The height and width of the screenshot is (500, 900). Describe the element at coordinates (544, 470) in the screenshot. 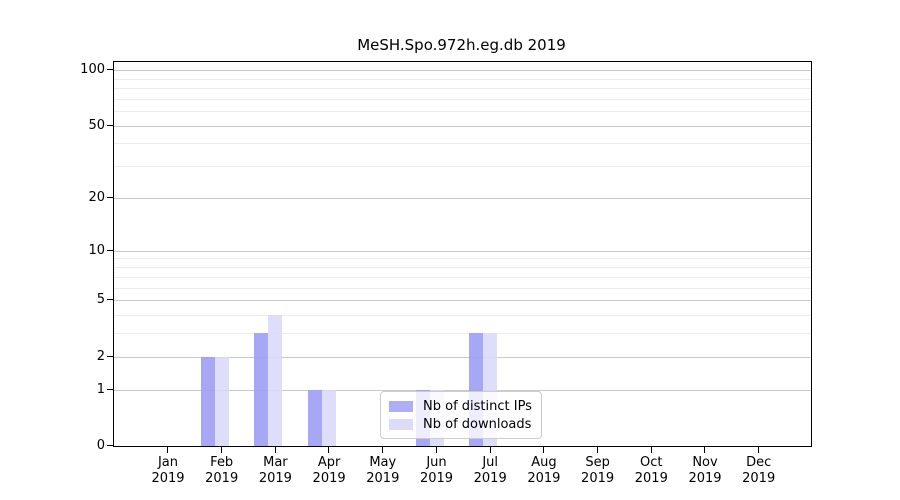

I see `x-tick-label: Aug 2019` at that location.